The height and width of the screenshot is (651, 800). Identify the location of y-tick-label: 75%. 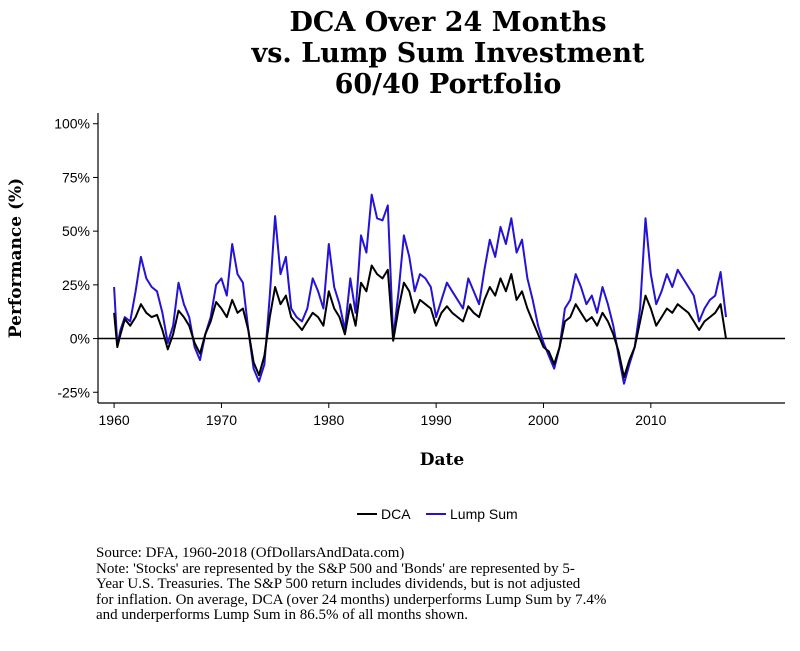
(76, 177).